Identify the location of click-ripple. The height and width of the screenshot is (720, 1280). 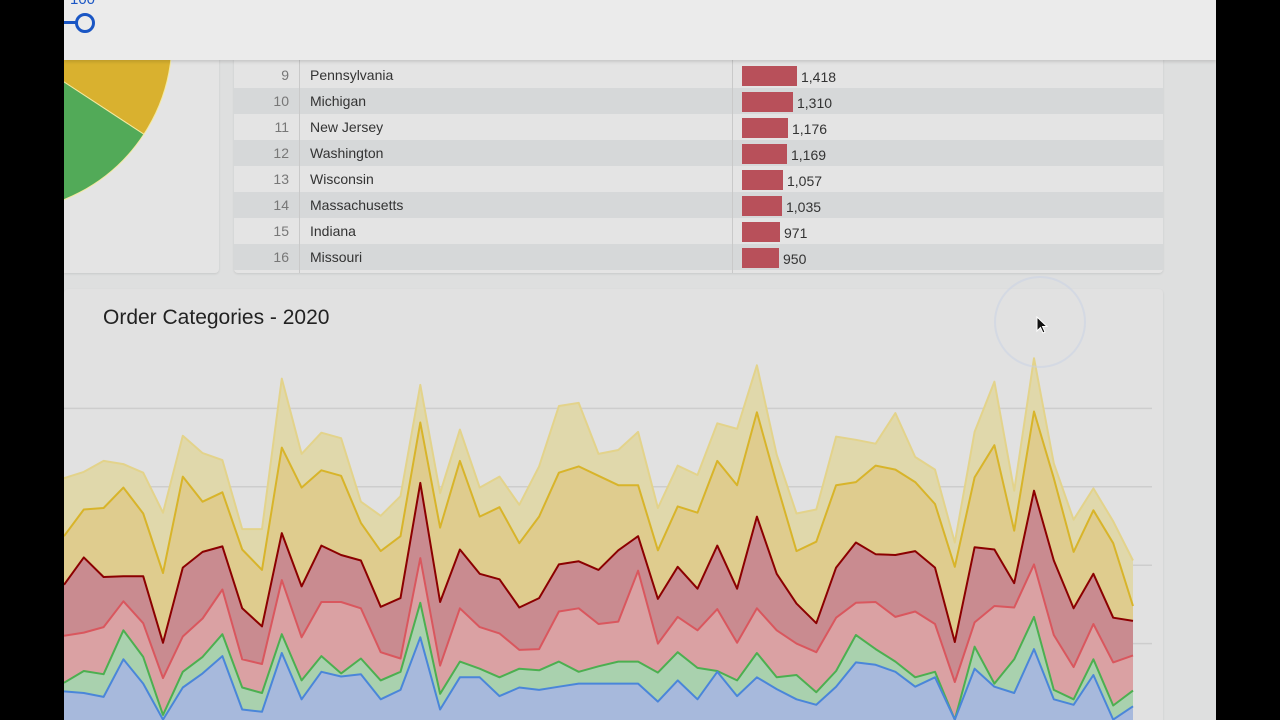
(1040, 322).